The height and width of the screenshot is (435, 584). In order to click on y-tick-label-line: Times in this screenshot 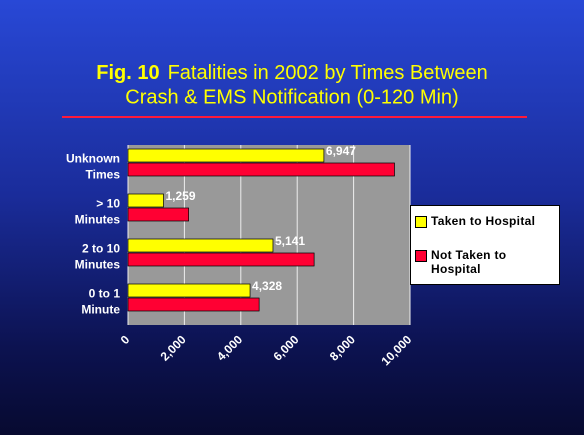, I will do `click(103, 175)`.